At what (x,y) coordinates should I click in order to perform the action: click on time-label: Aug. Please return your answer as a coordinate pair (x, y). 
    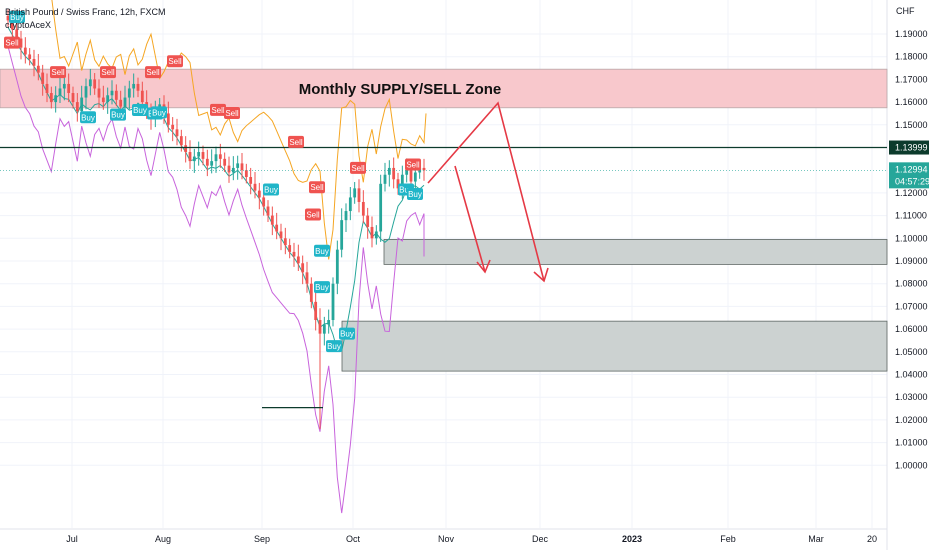
    Looking at the image, I should click on (163, 539).